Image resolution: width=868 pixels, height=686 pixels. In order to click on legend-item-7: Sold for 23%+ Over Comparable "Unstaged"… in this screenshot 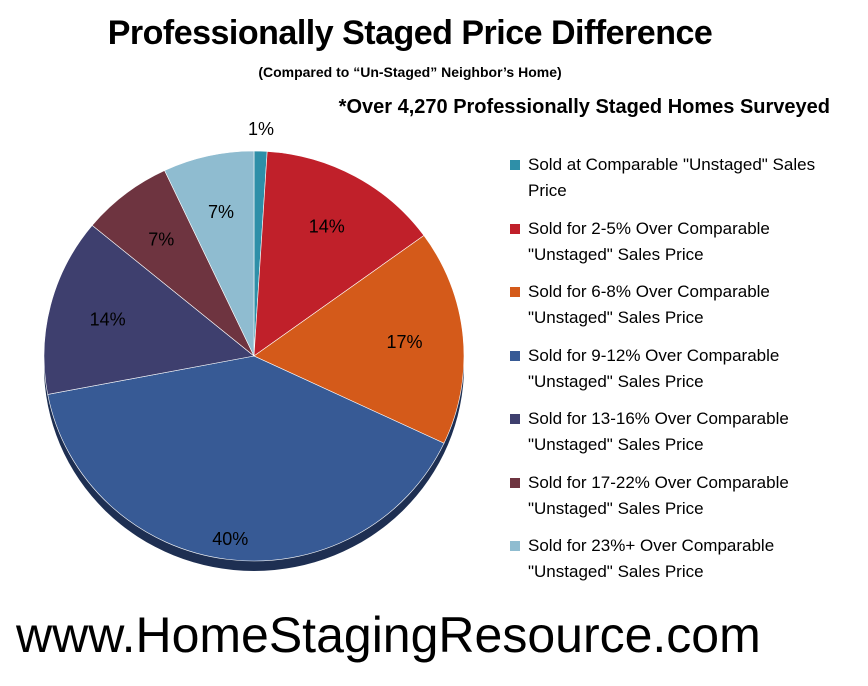, I will do `click(680, 565)`.